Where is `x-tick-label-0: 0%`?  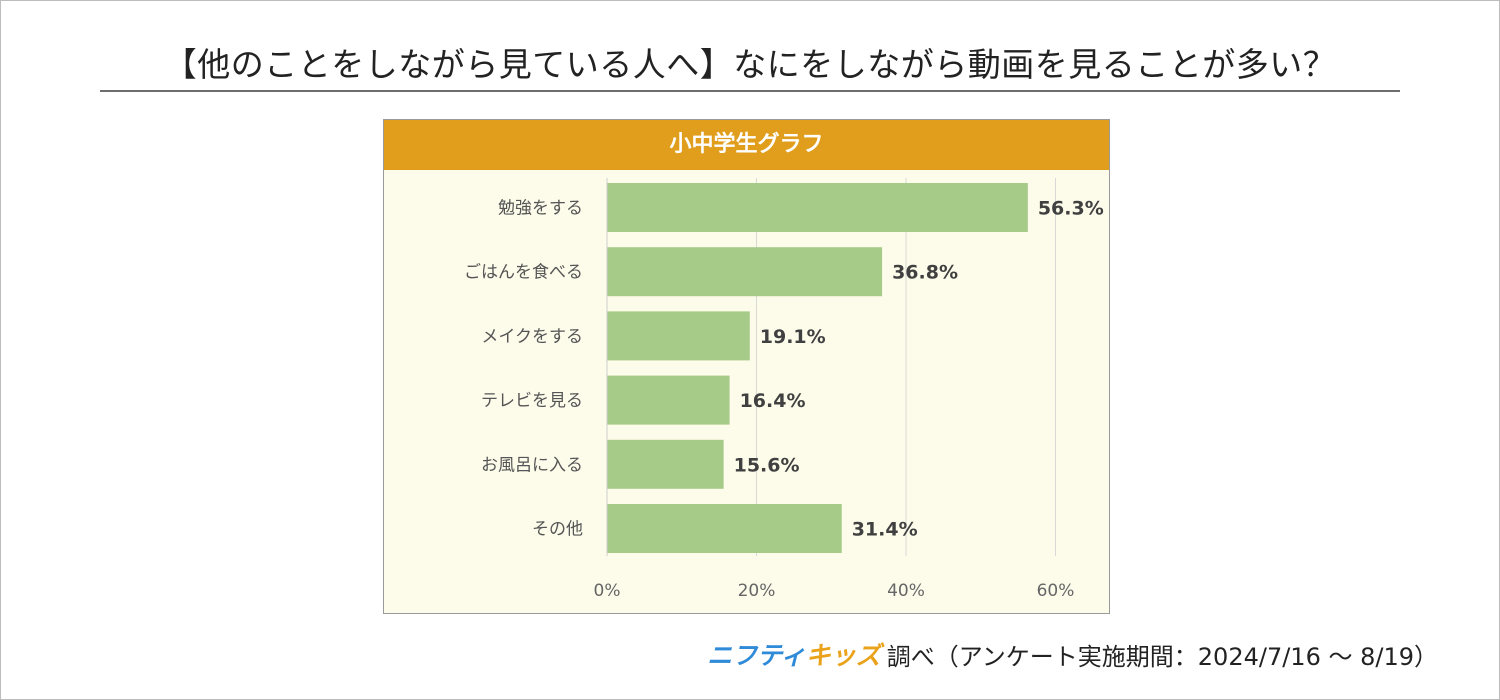
x-tick-label-0: 0% is located at coordinates (607, 591).